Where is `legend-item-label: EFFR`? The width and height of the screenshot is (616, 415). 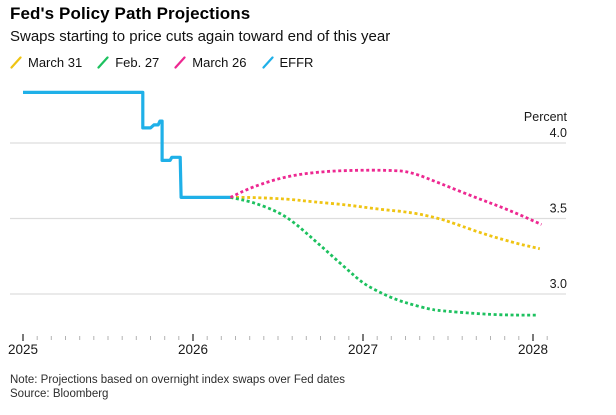
legend-item-label: EFFR is located at coordinates (296, 62).